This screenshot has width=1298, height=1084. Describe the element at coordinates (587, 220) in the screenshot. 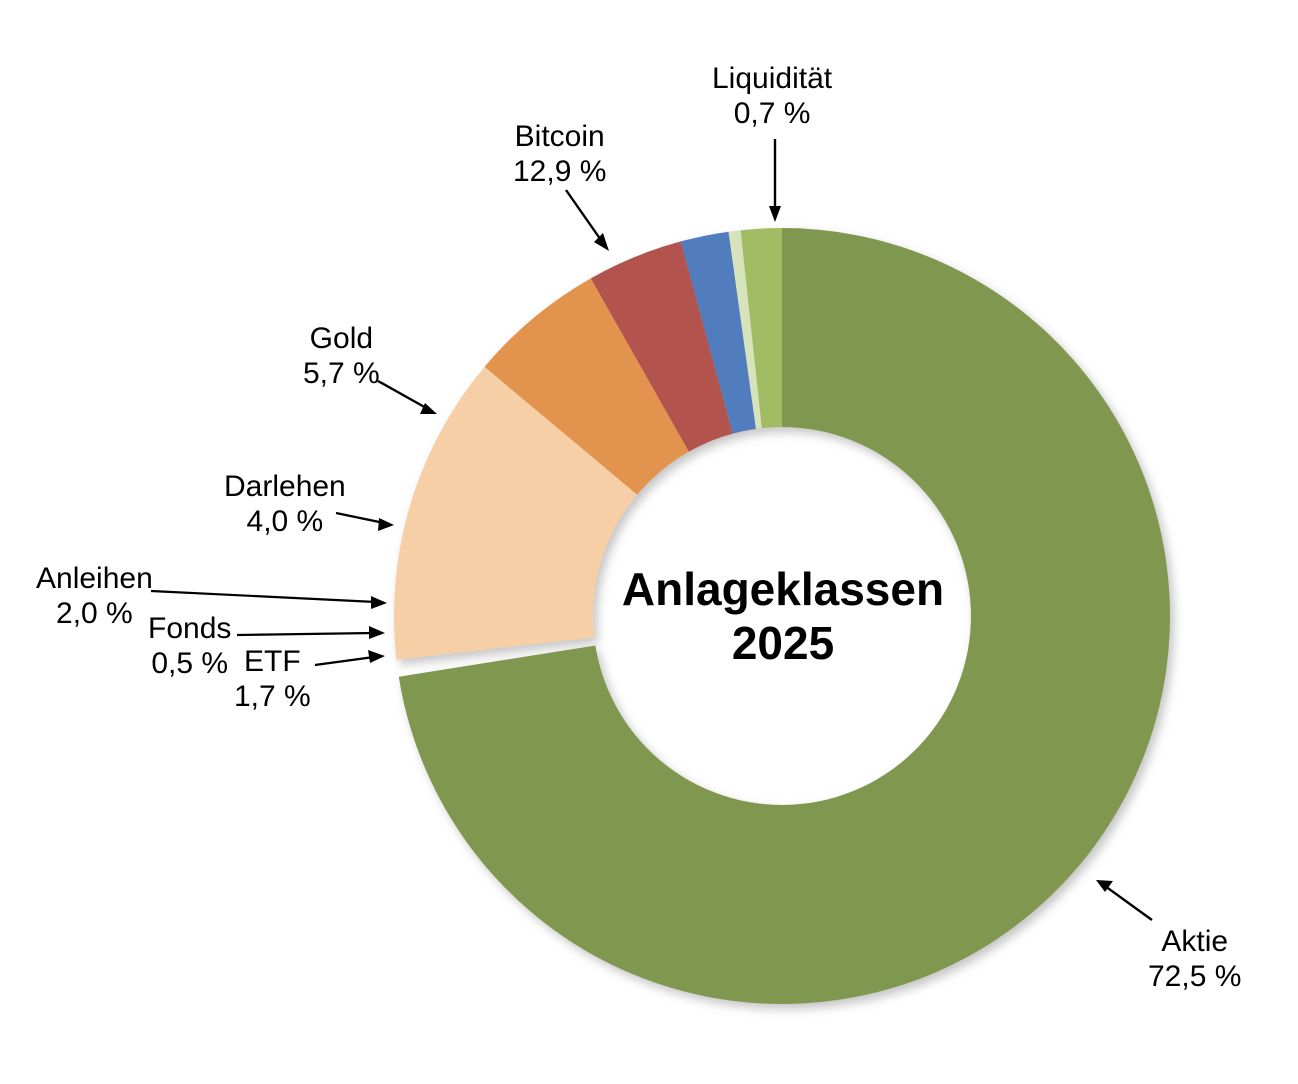

I see `arrow-bitcoin` at that location.